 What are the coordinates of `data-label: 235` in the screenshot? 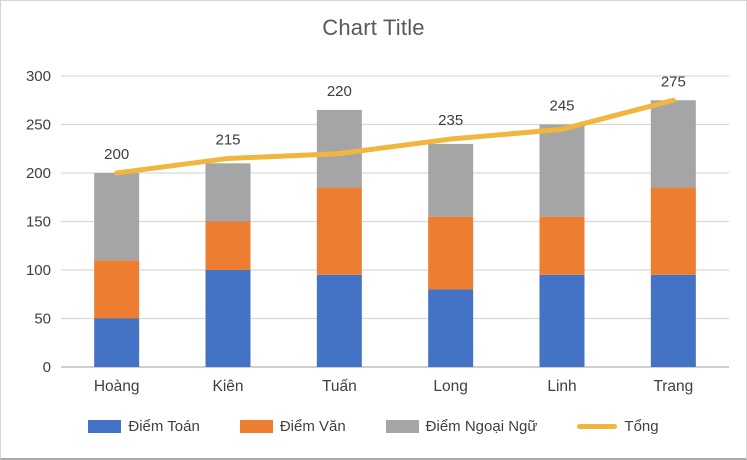 It's located at (450, 120).